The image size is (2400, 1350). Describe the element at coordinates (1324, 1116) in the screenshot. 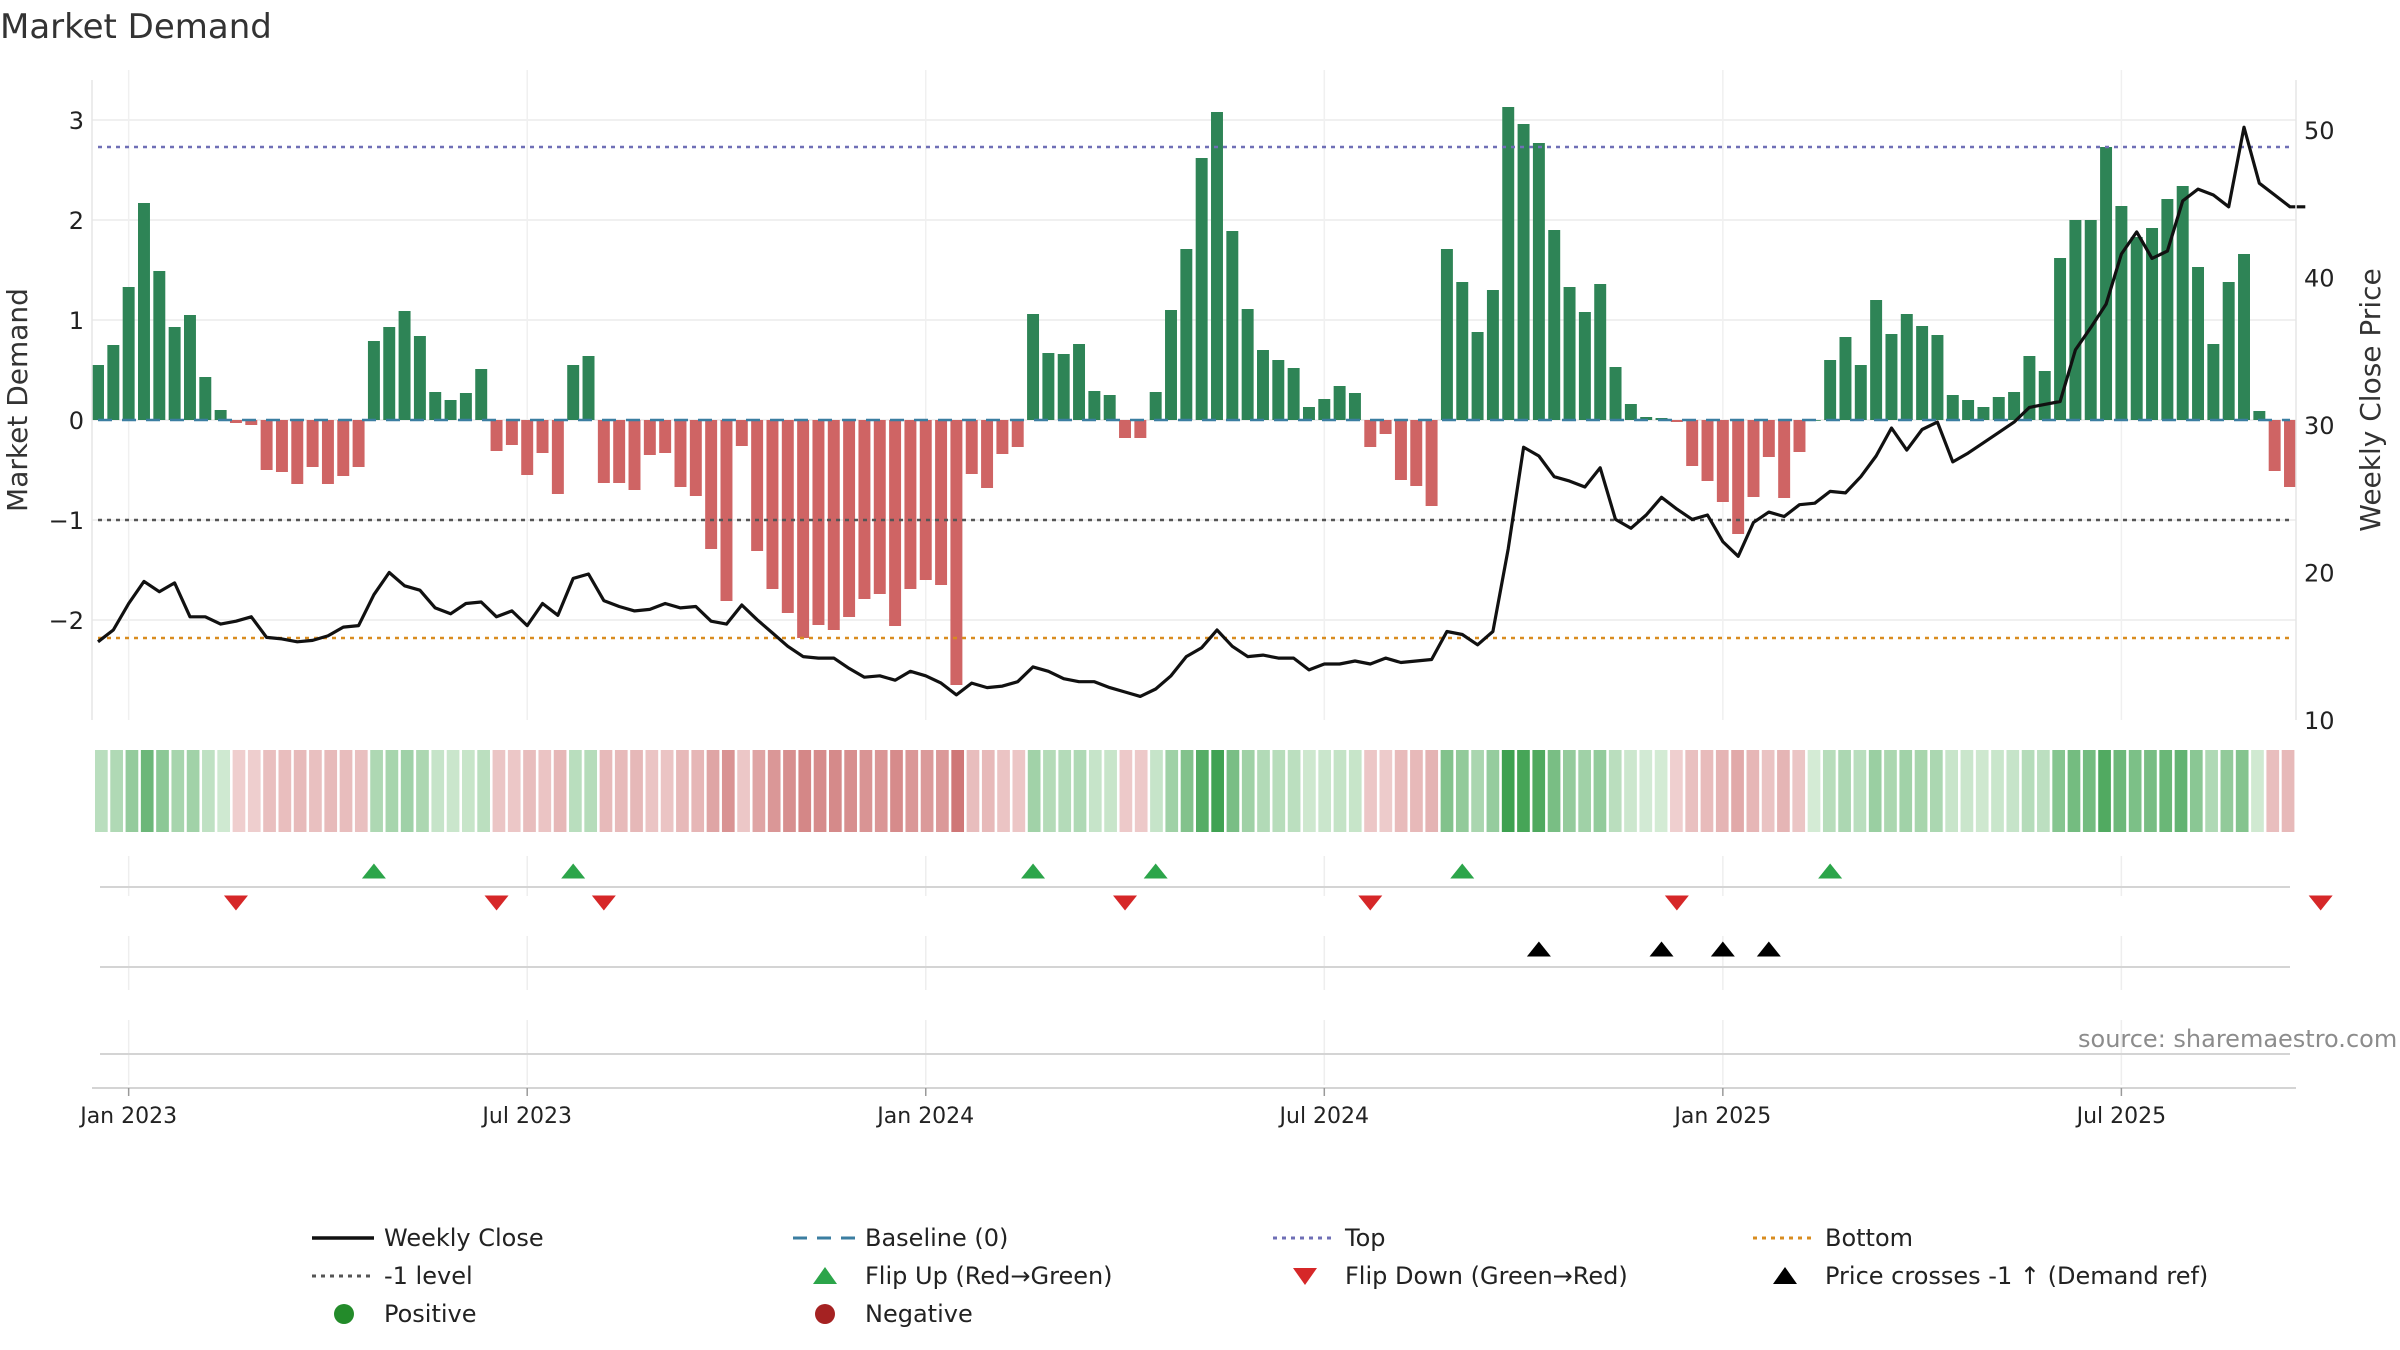

I see `x-tick-label: Jul 2024` at that location.